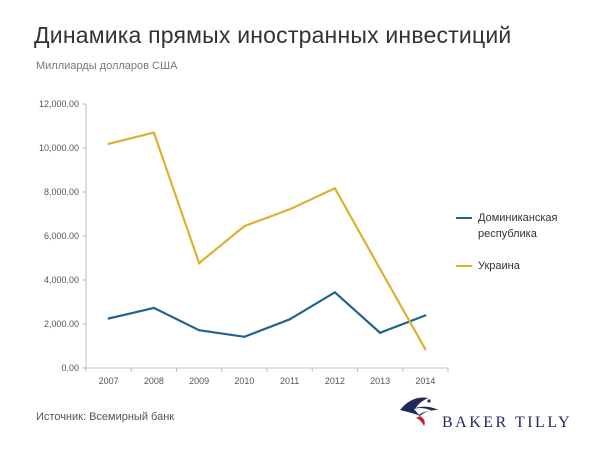  What do you see at coordinates (61, 236) in the screenshot?
I see `y-tick-label: 6,000.00` at bounding box center [61, 236].